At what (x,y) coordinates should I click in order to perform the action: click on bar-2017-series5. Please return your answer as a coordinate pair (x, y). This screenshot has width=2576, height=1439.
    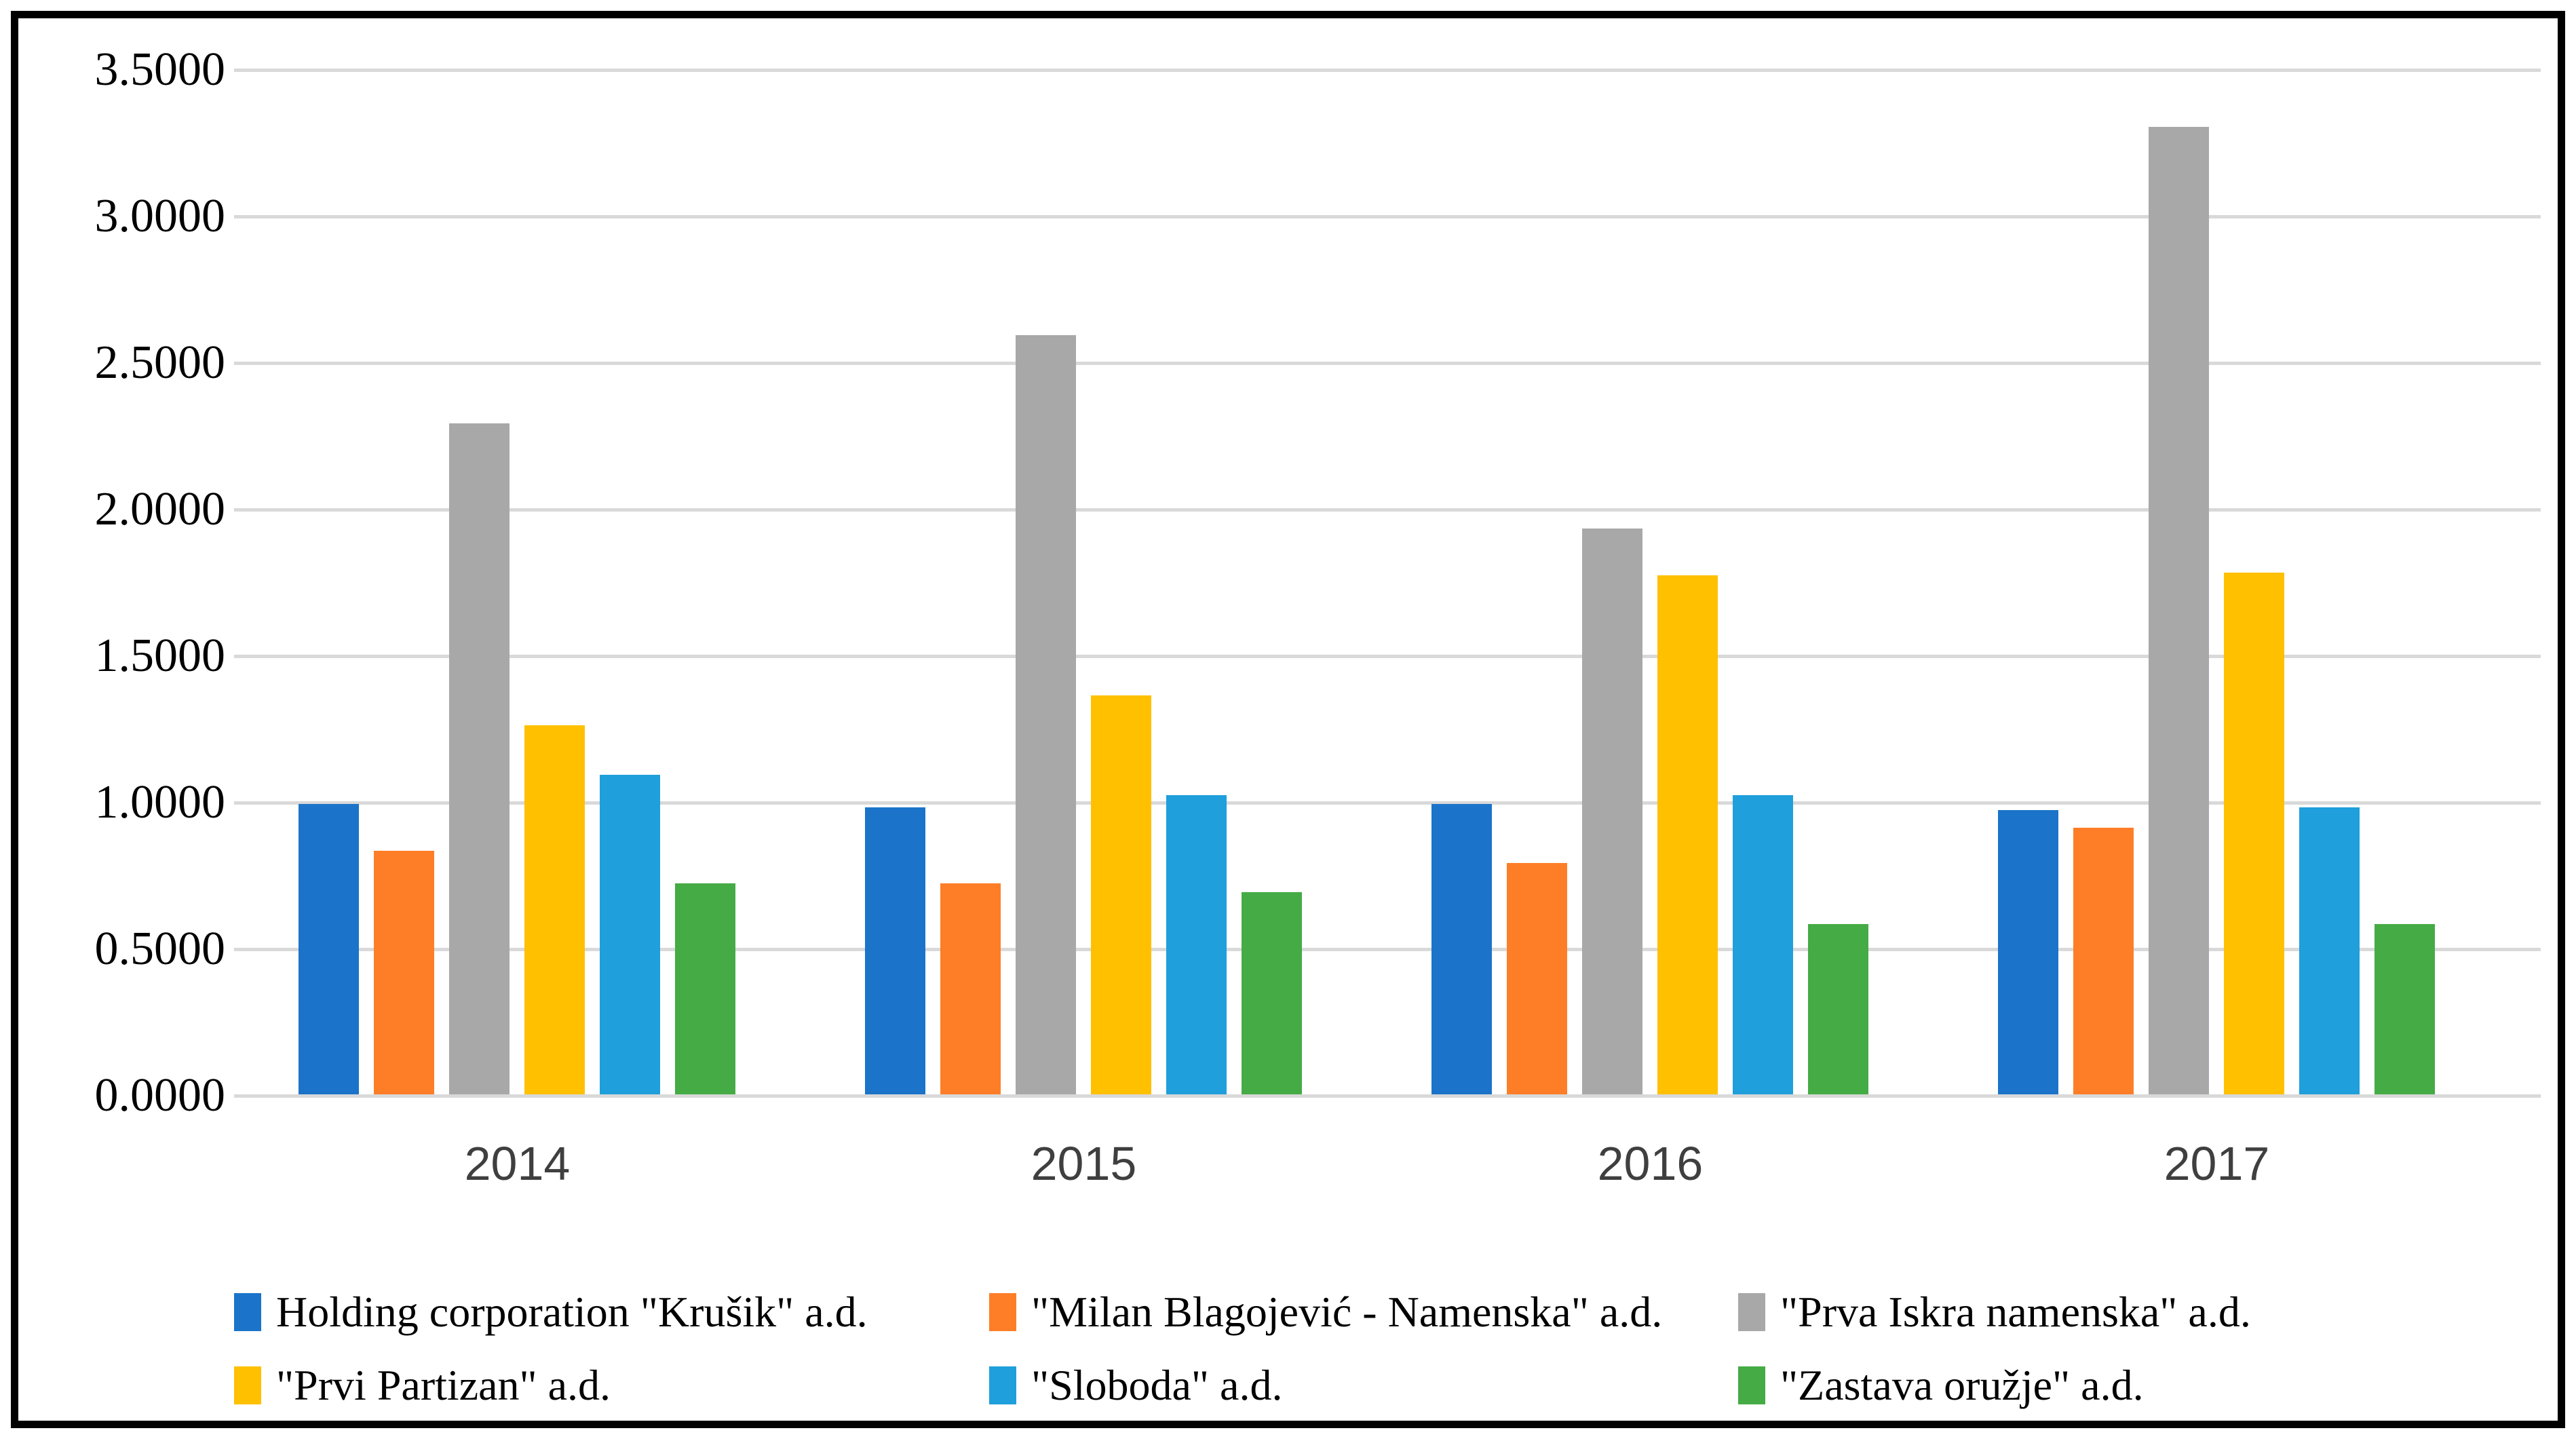
    Looking at the image, I should click on (2329, 950).